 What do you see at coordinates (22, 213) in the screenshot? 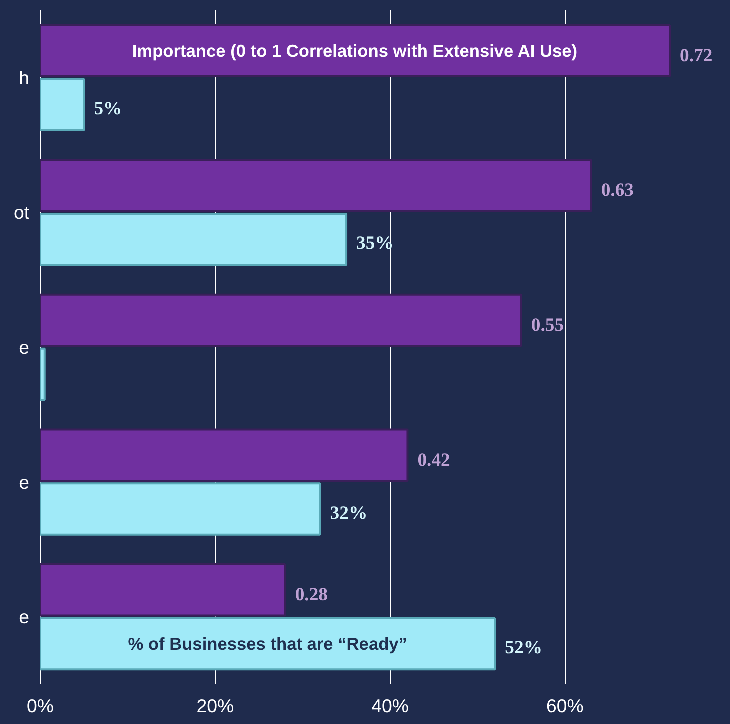
I see `y-tick-label: ot` at bounding box center [22, 213].